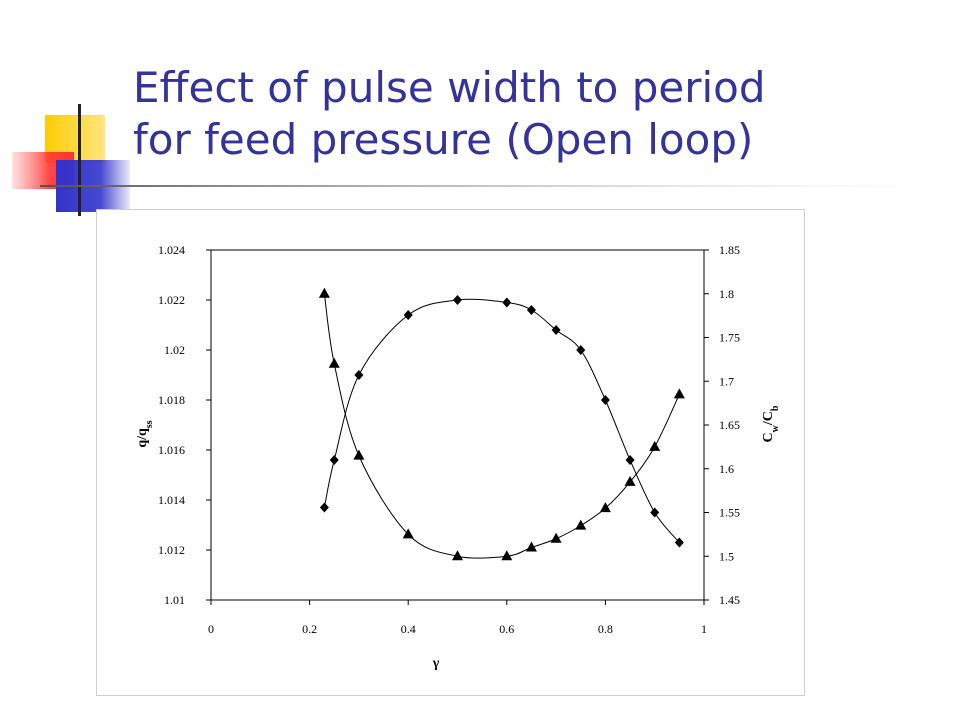 The image size is (960, 720). Describe the element at coordinates (726, 469) in the screenshot. I see `y2-tick-label: 1.6` at that location.